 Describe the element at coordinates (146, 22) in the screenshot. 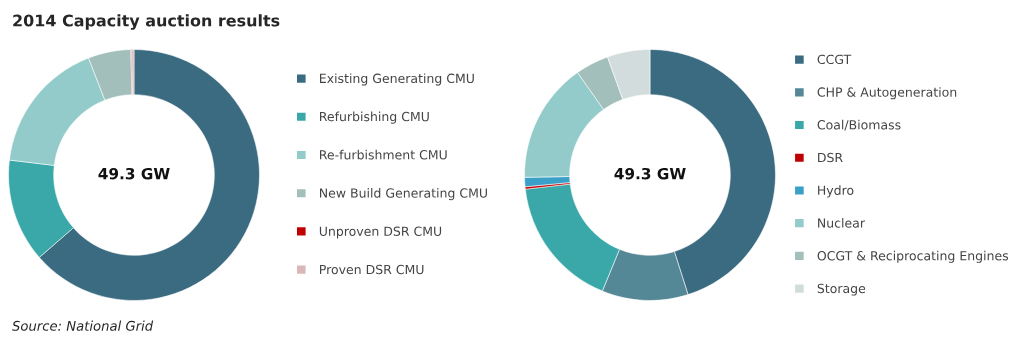

I see `chart-title: 2014 Capacity auction results` at that location.